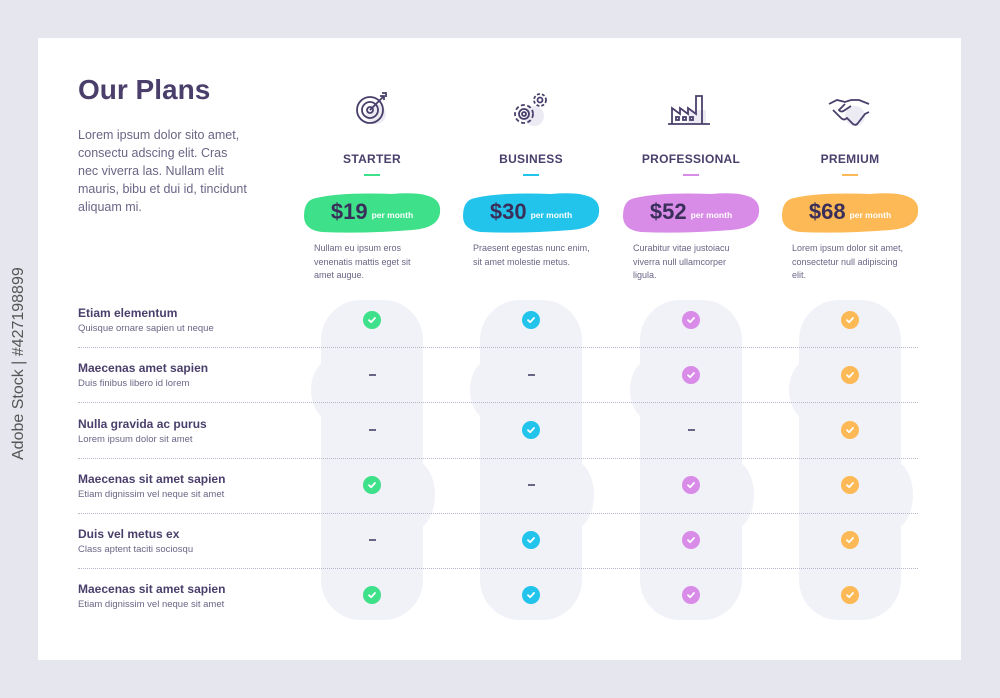  Describe the element at coordinates (532, 460) in the screenshot. I see `column-background-business` at that location.